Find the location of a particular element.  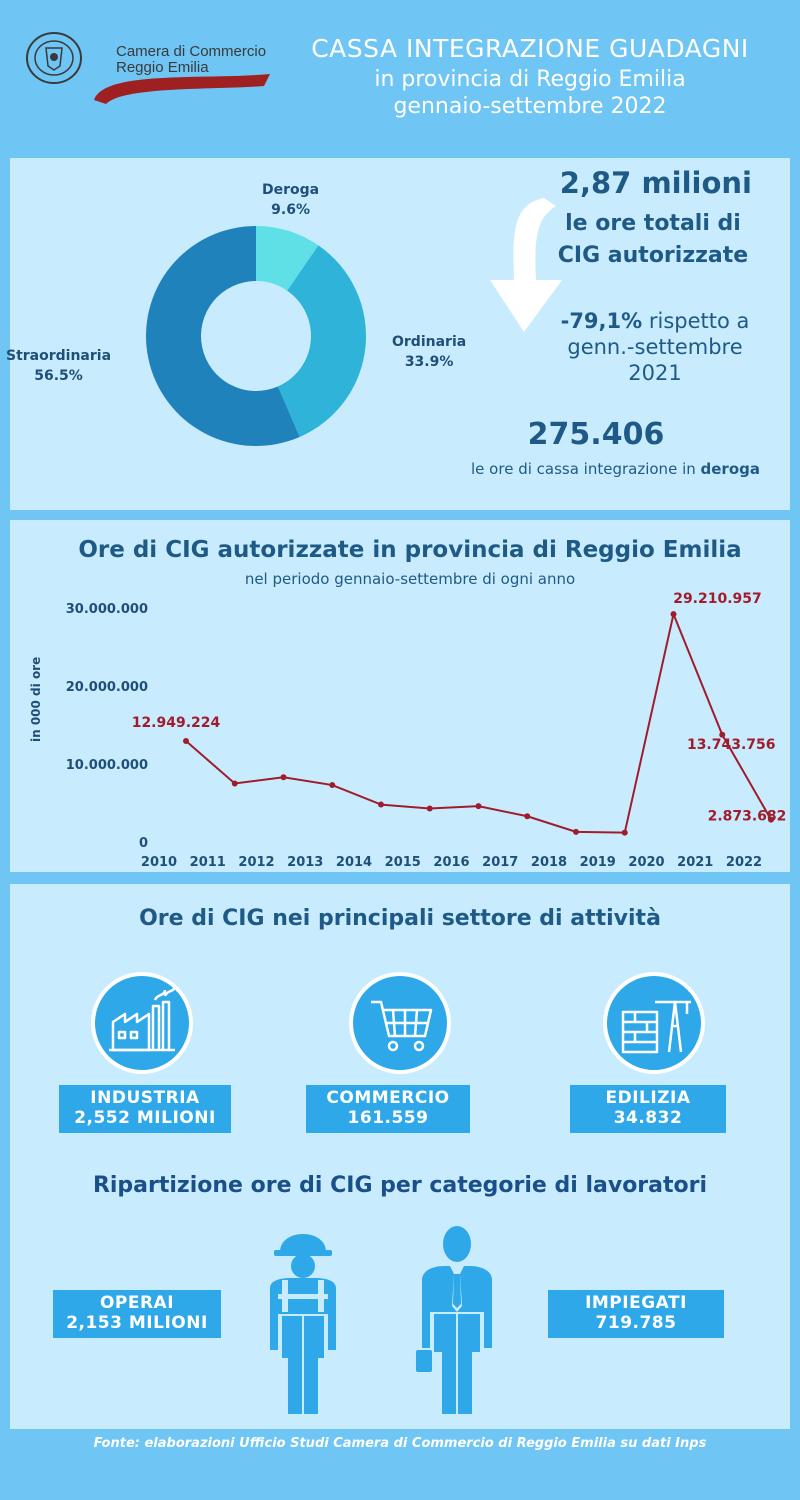

factory-icon is located at coordinates (142, 1023).